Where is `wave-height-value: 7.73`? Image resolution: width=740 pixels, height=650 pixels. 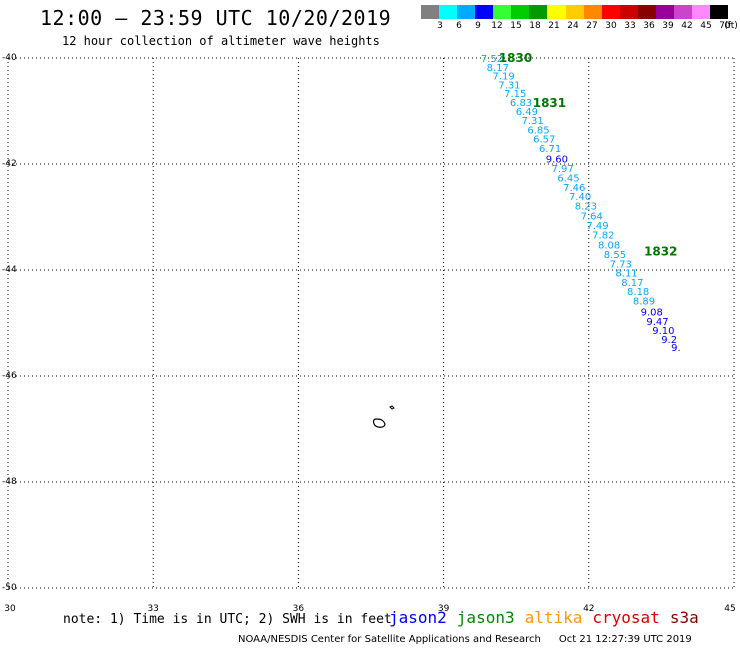 wave-height-value: 7.73 is located at coordinates (621, 265).